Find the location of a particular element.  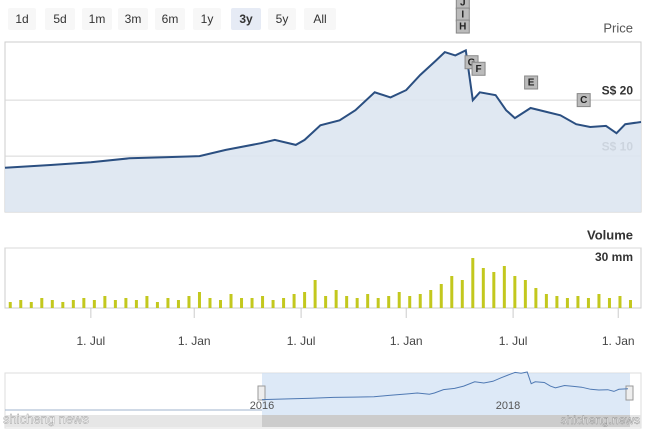

event-flag-label: J is located at coordinates (463, 4).